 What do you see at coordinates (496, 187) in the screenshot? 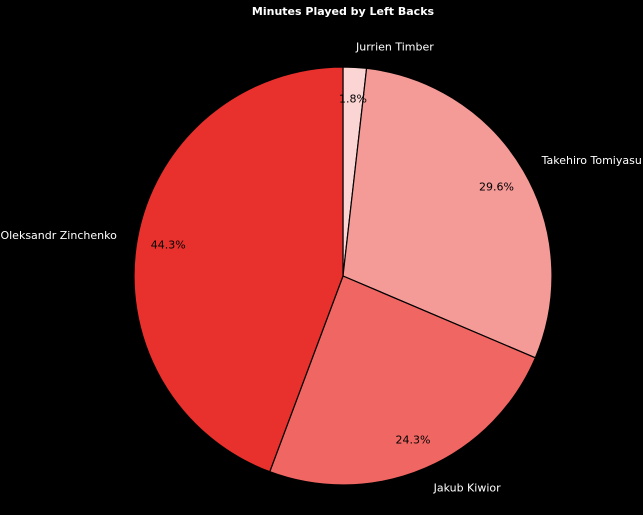
I see `percent-label-takehiro-tomiyasu: 29.6%` at bounding box center [496, 187].